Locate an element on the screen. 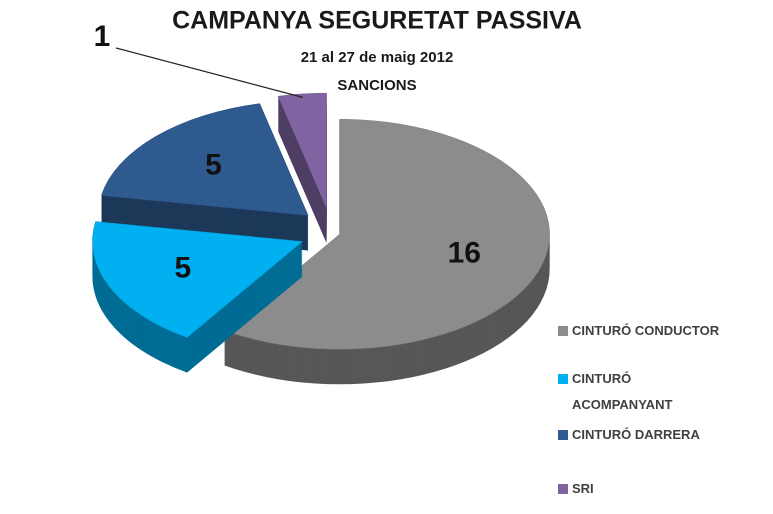 The width and height of the screenshot is (773, 514). chart-title: CAMPANYA SEGURETAT PASSIVA is located at coordinates (377, 21).